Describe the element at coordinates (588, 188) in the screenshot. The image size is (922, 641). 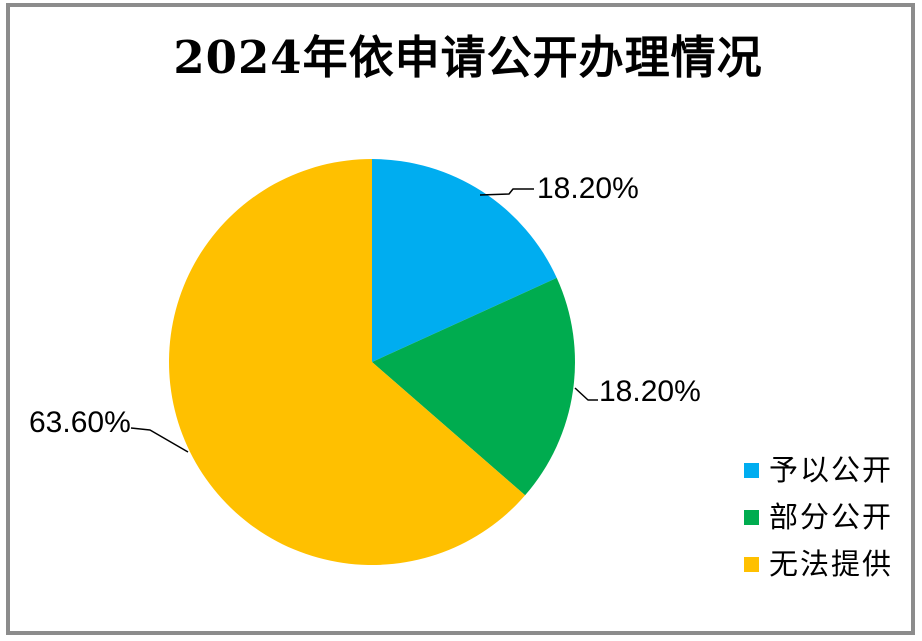
I see `data-label-slice-0: 18.20%` at that location.